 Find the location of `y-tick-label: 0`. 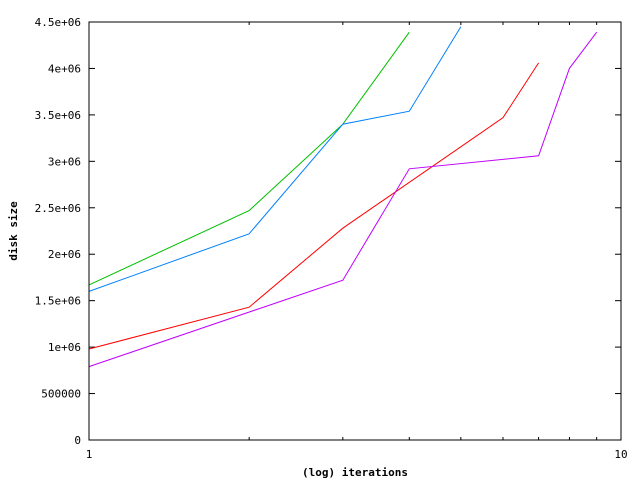

y-tick-label: 0 is located at coordinates (77, 440).